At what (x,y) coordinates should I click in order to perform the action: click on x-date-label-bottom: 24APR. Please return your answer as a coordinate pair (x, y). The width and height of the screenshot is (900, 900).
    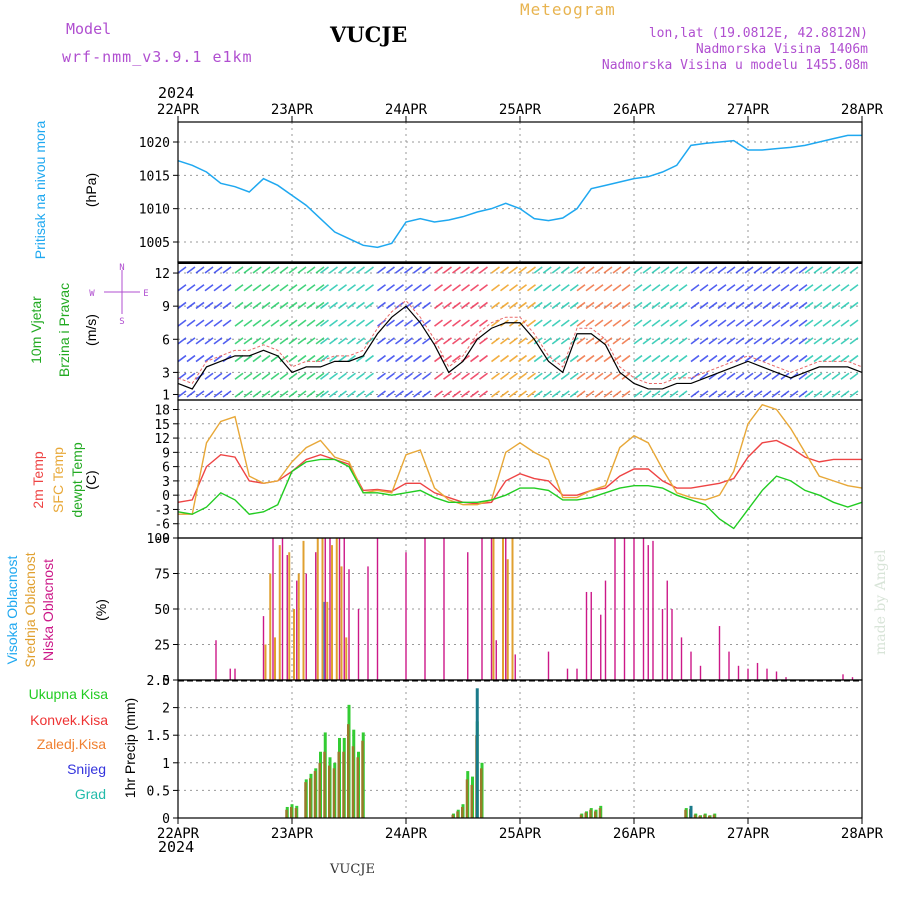
    Looking at the image, I should click on (406, 834).